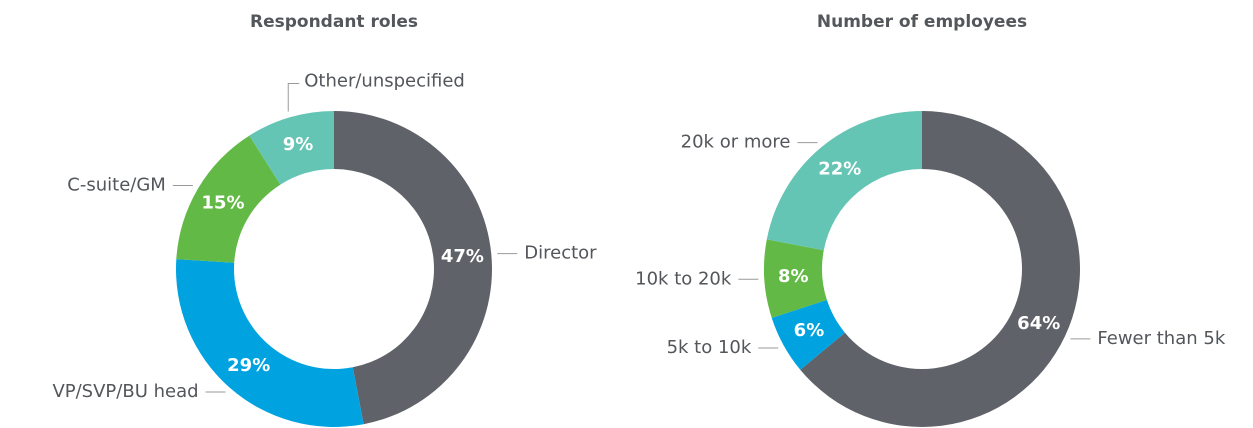 This screenshot has height=428, width=1253. What do you see at coordinates (809, 330) in the screenshot?
I see `value-label: 6%` at bounding box center [809, 330].